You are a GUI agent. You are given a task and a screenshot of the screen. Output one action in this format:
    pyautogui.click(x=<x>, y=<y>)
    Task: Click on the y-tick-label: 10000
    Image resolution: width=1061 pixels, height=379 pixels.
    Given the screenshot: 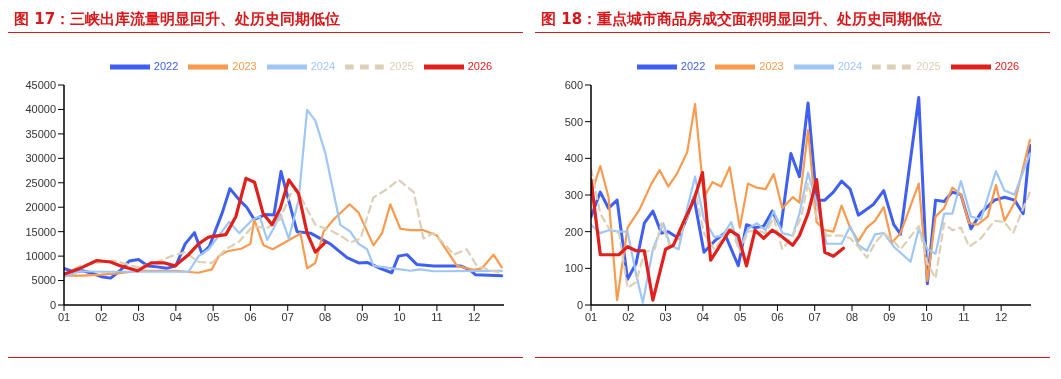 What is the action you would take?
    pyautogui.click(x=40, y=256)
    